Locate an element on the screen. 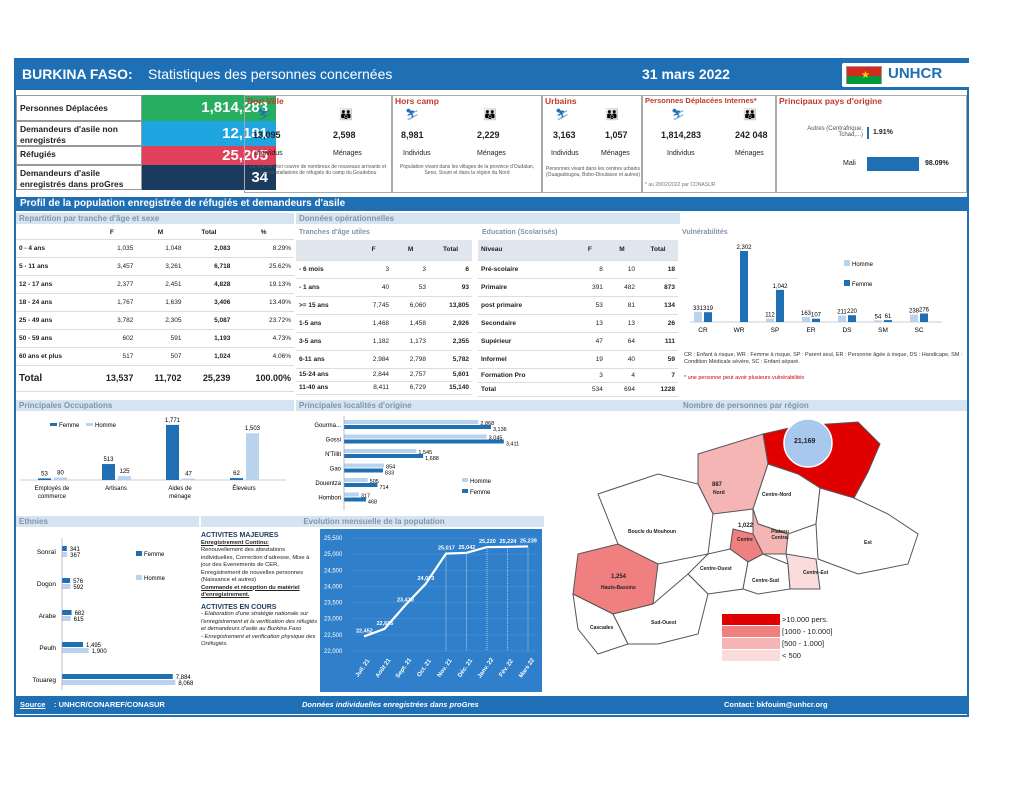 The width and height of the screenshot is (1024, 791). pays-title: Principaux pays d'origine is located at coordinates (831, 101).